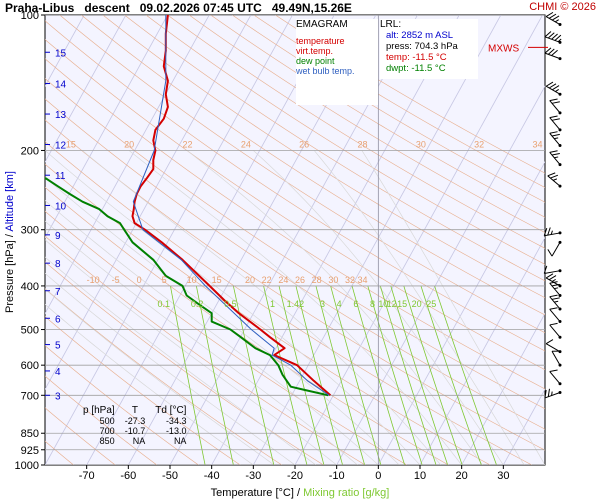  Describe the element at coordinates (61, 146) in the screenshot. I see `altitude-tick-label: 12` at that location.